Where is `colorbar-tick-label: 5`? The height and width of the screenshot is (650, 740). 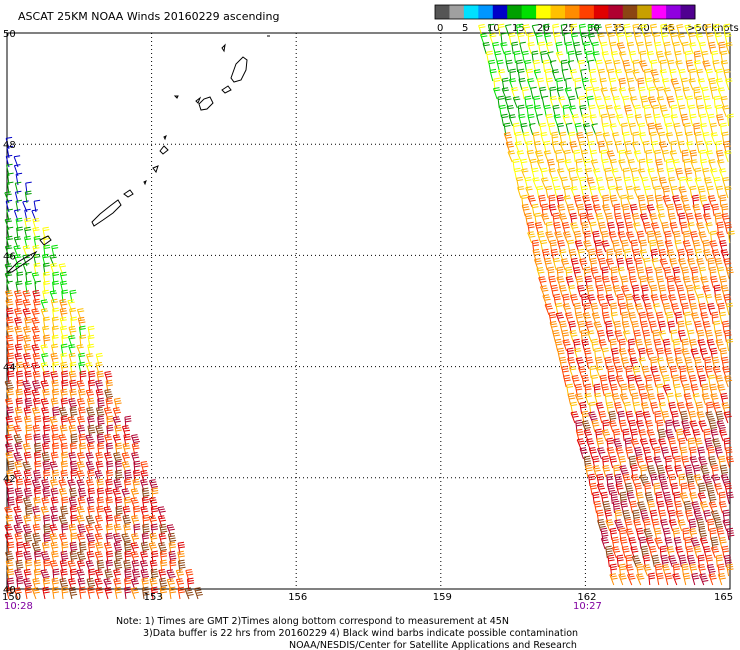 colorbar-tick-label: 5 is located at coordinates (465, 28).